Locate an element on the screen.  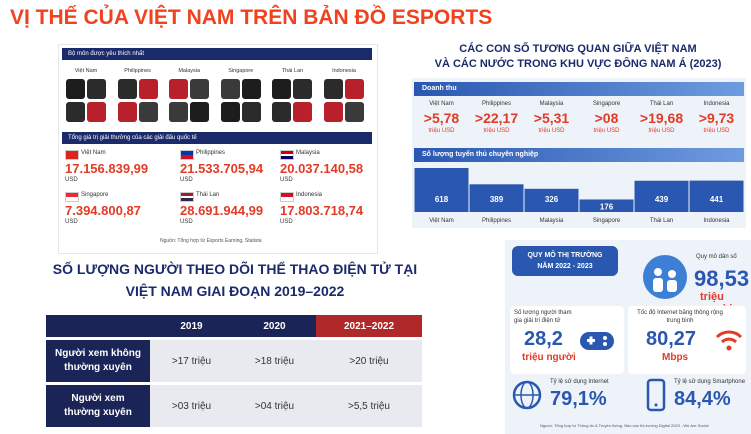
gamepad is located at coordinates (597, 341).